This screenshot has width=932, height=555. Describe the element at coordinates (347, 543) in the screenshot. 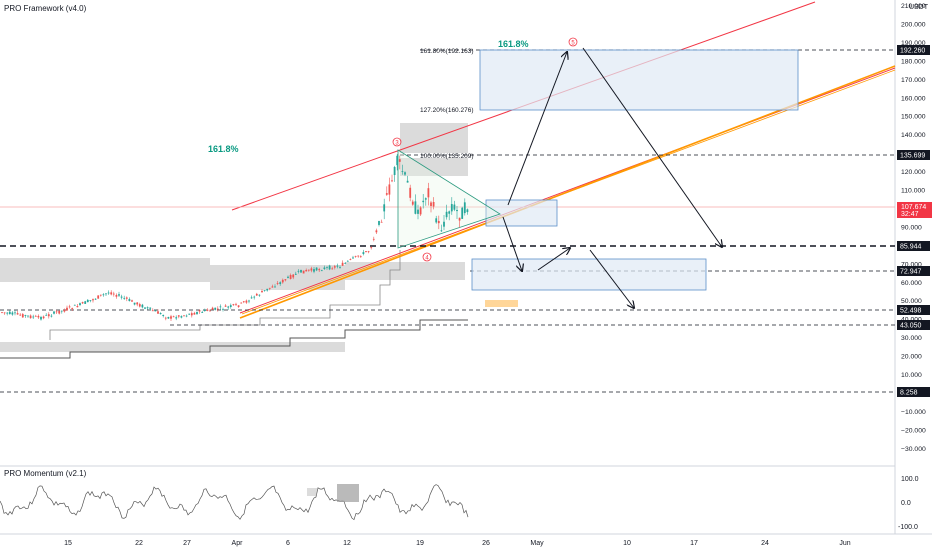

I see `time-tick-label: 12` at that location.